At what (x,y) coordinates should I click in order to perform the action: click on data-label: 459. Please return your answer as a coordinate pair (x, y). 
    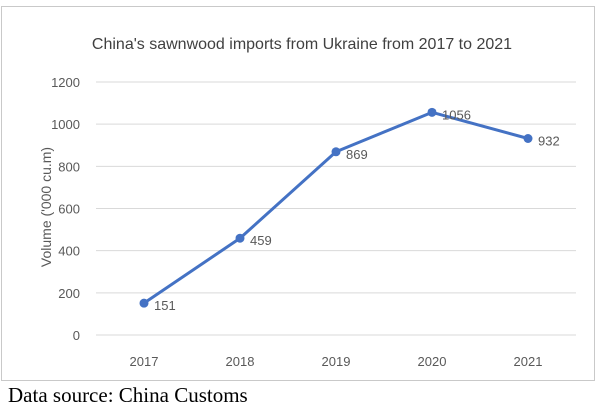
    Looking at the image, I should click on (261, 240).